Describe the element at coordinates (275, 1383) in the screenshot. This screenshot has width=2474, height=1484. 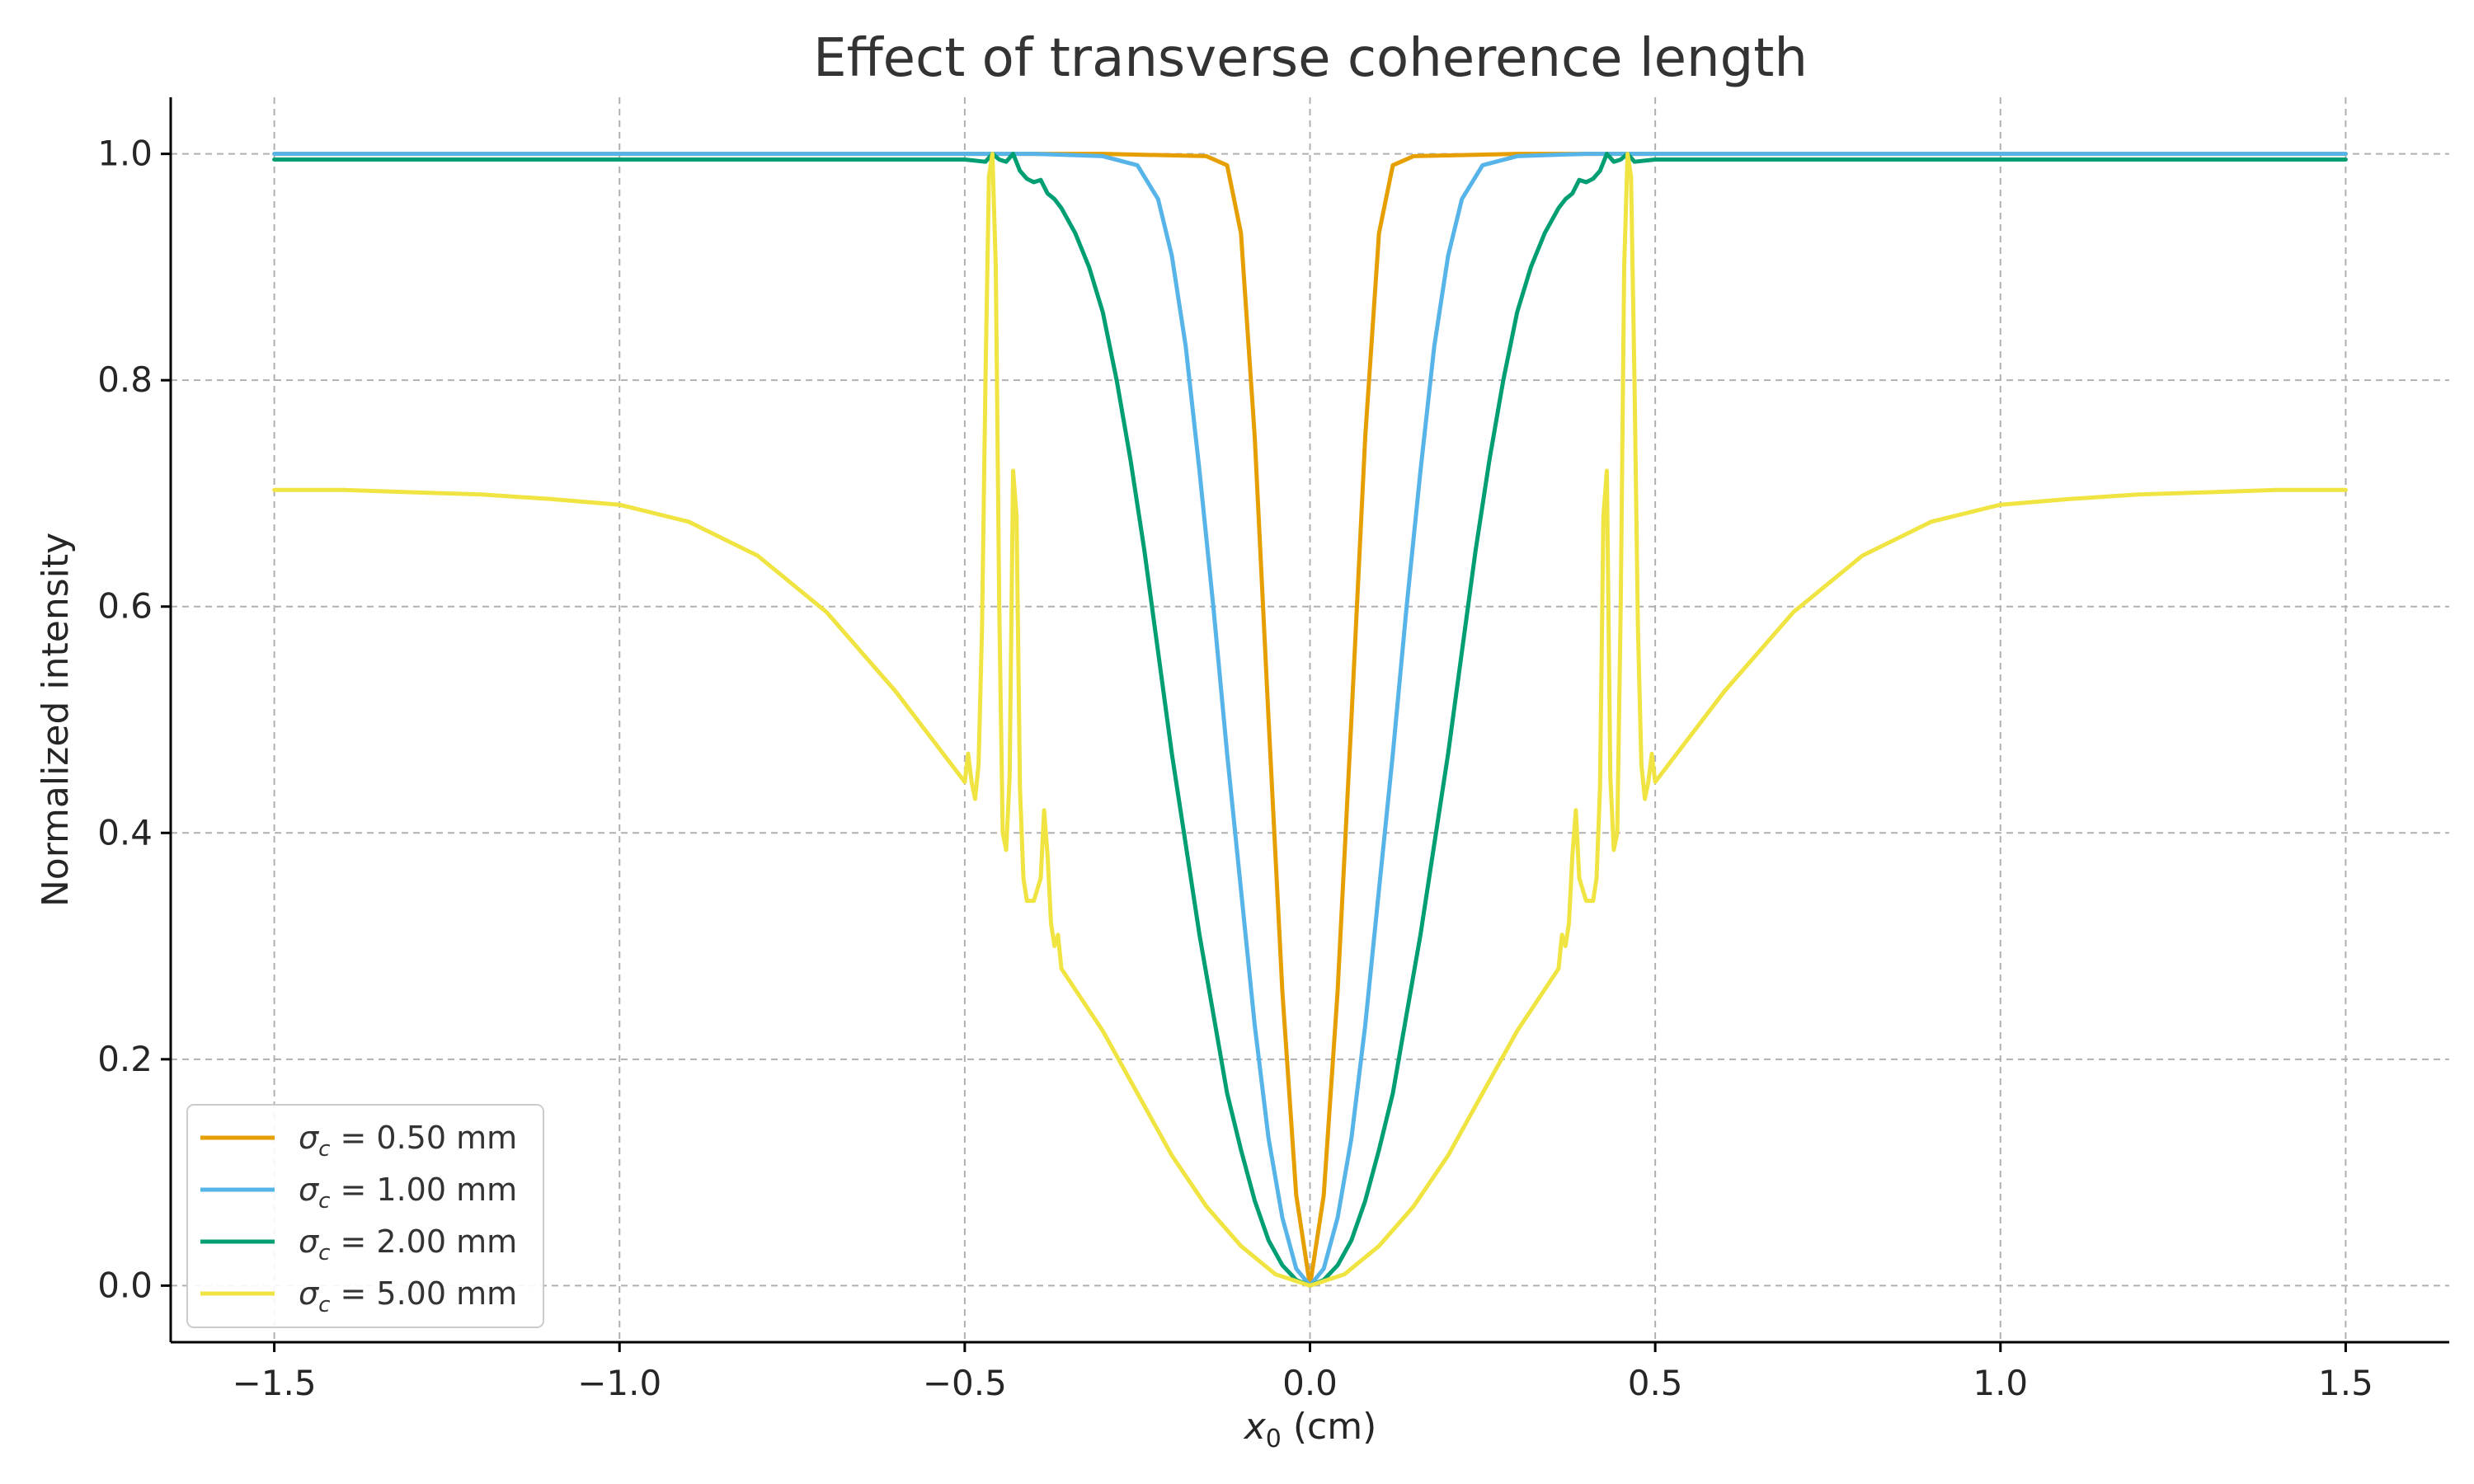
I see `x-tick-label: −1.5` at that location.